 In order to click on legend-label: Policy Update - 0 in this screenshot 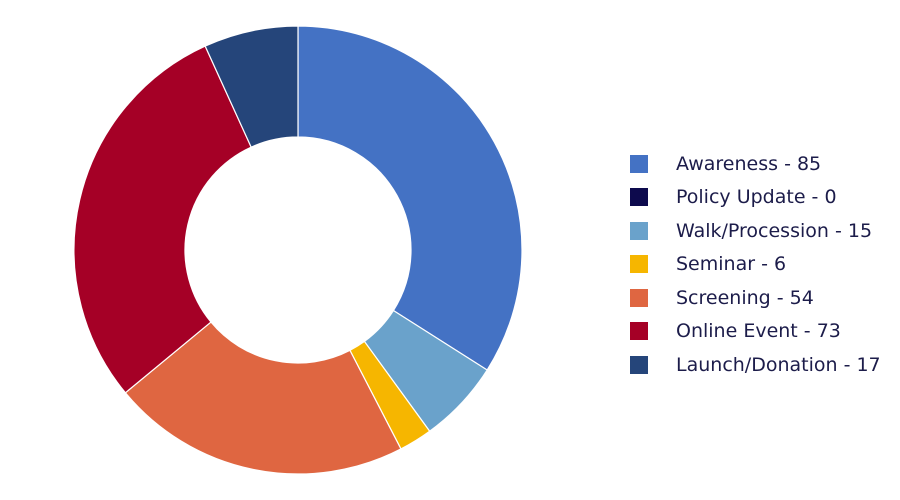, I will do `click(756, 197)`.